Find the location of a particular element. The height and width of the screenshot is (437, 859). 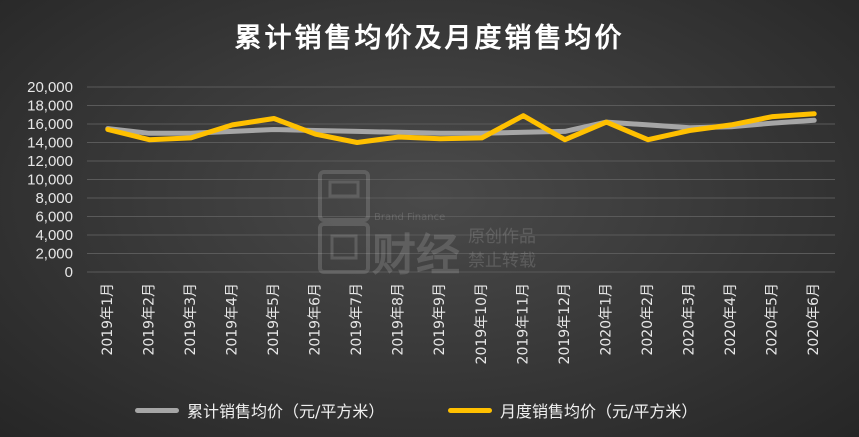

x-tick-label: 2019年5月 is located at coordinates (274, 319).